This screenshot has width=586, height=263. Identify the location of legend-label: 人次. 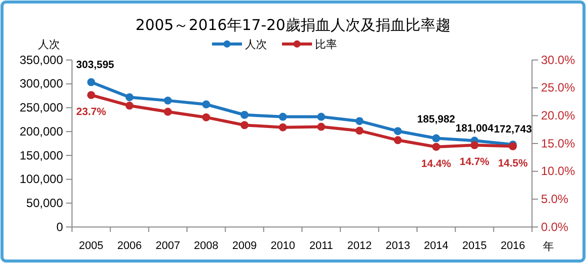
(256, 44).